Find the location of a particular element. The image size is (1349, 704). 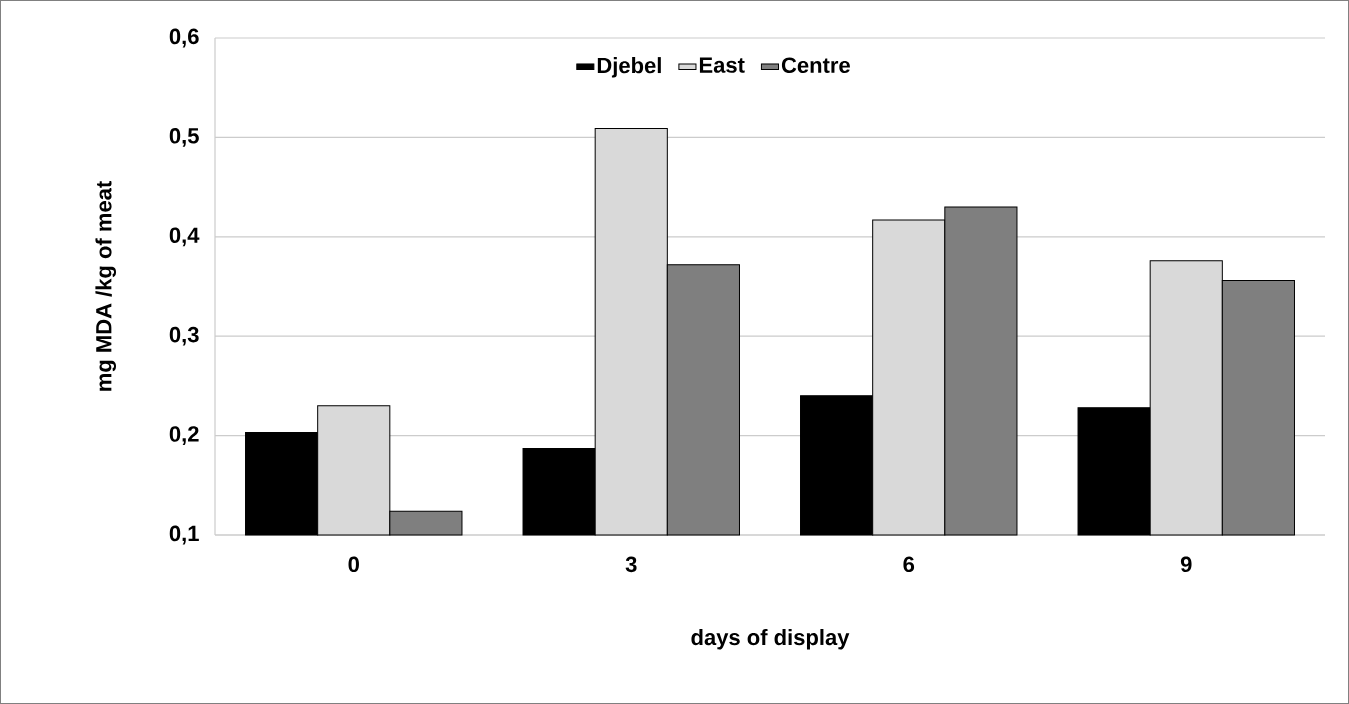

y-tick-label: 0,6 is located at coordinates (184, 38).